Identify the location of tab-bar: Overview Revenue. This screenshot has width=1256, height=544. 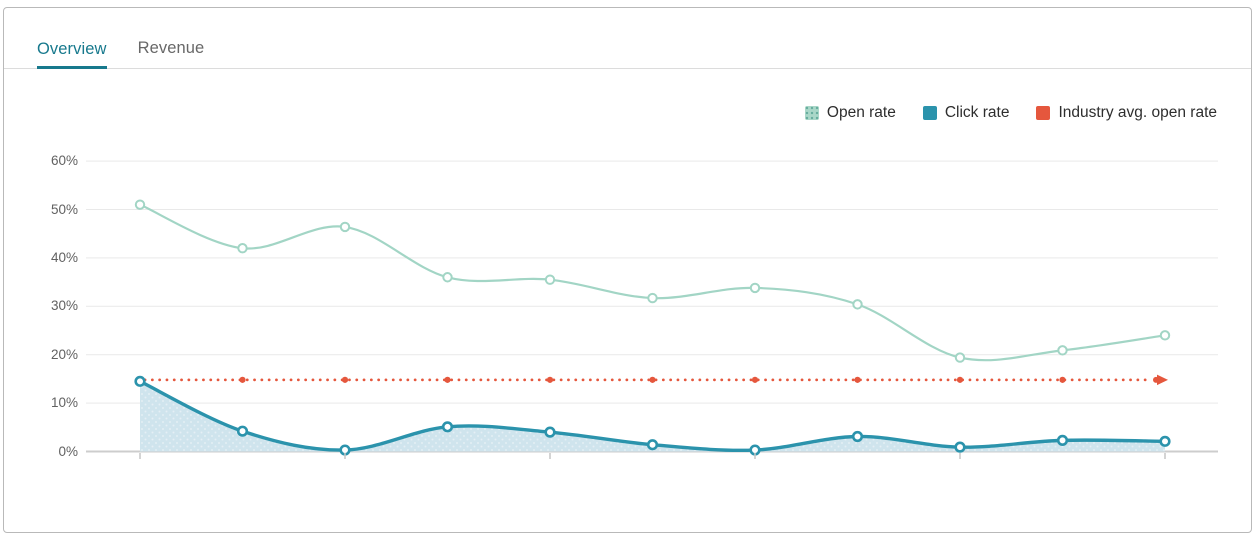
(627, 54).